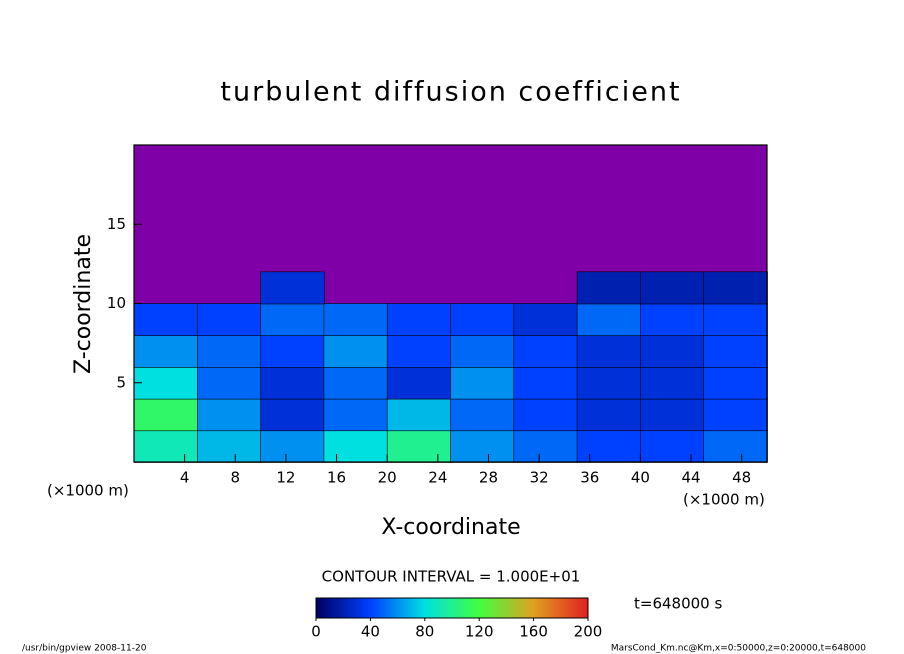 The image size is (904, 654). Describe the element at coordinates (678, 604) in the screenshot. I see `time-label: t=648000 s` at that location.